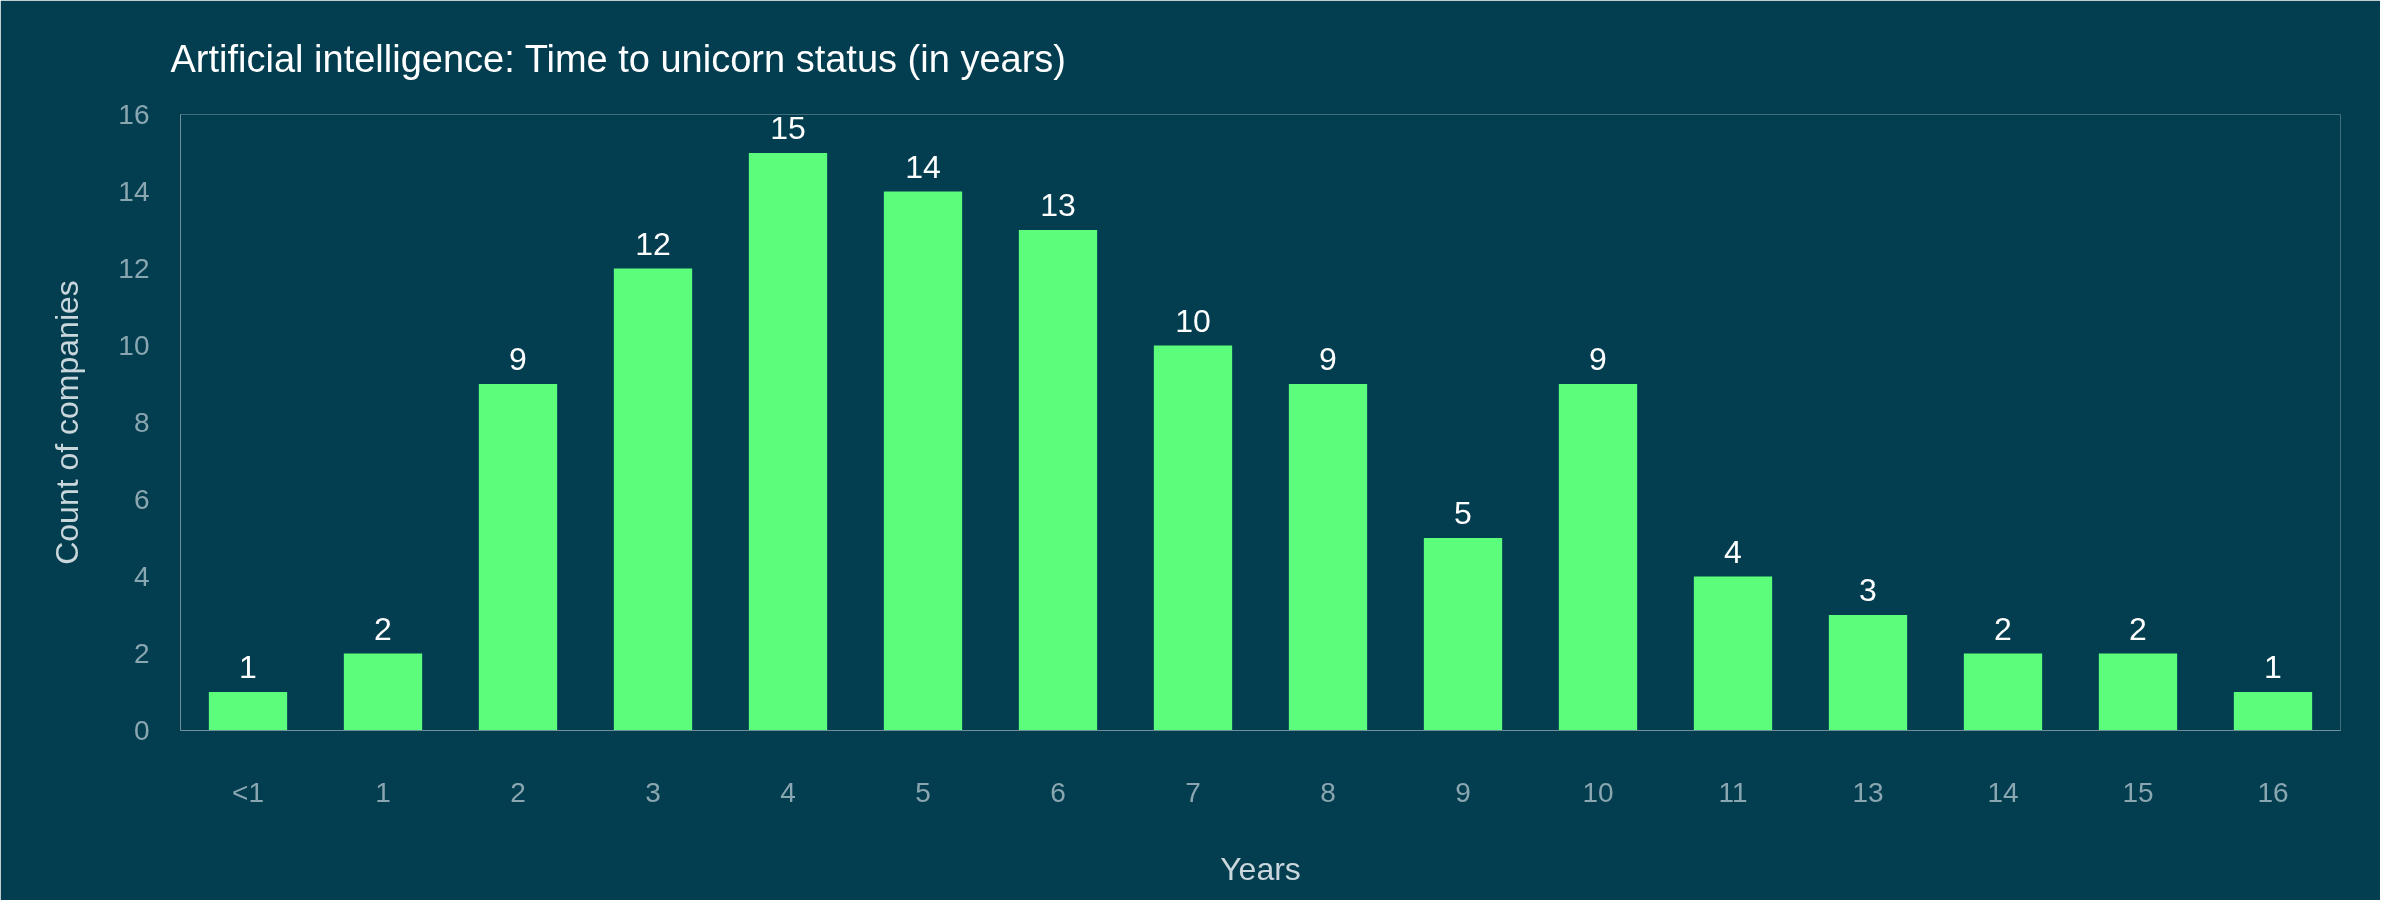 The width and height of the screenshot is (2400, 920). I want to click on y-tick-label: 12, so click(134, 268).